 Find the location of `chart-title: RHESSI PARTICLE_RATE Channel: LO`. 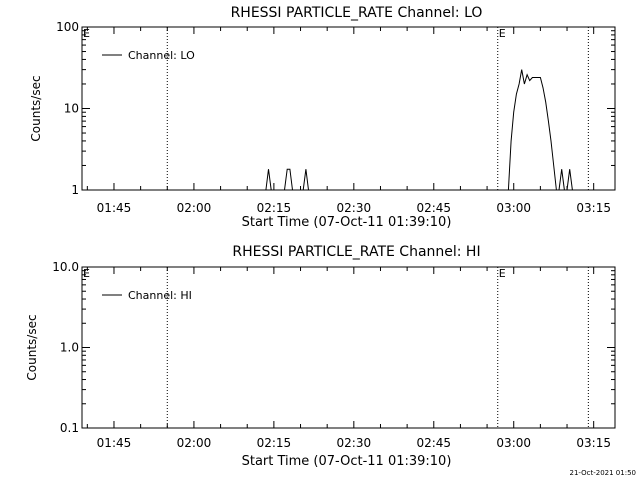

chart-title: RHESSI PARTICLE_RATE Channel: LO is located at coordinates (357, 13).